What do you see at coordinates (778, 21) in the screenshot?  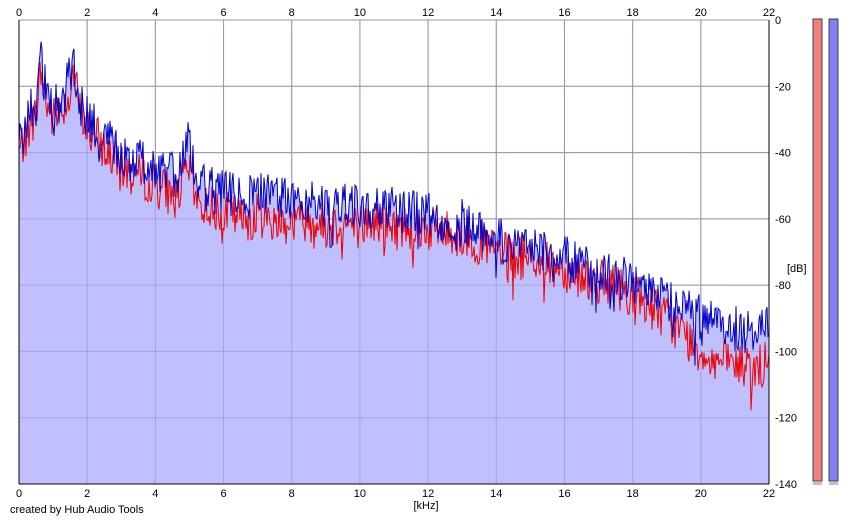 I see `y-tick-label: 0` at bounding box center [778, 21].